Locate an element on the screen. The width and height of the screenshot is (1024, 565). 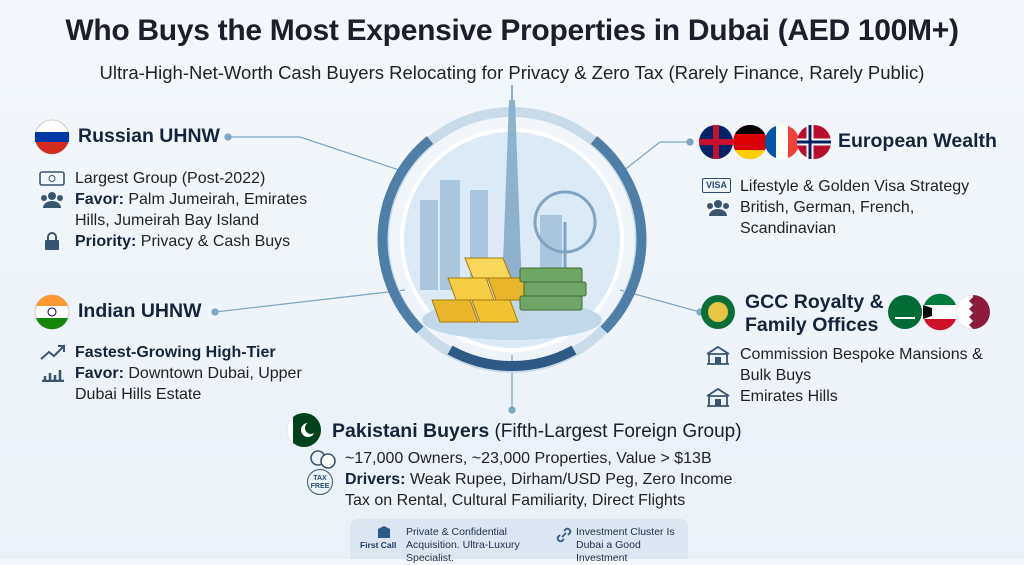
group-title: Russian UHNW is located at coordinates (149, 136).